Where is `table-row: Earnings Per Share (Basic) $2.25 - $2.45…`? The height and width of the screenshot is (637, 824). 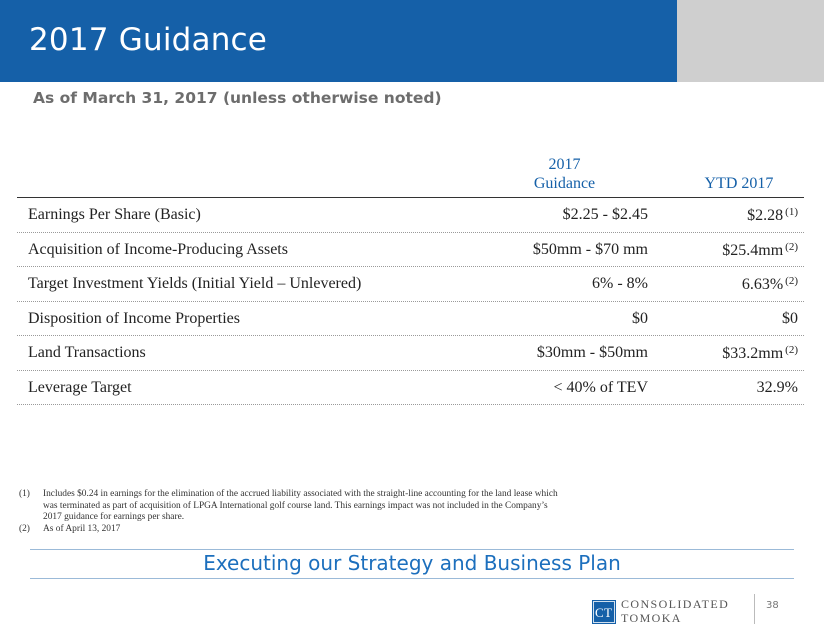
table-row: Earnings Per Share (Basic) $2.25 - $2.45… is located at coordinates (410, 215).